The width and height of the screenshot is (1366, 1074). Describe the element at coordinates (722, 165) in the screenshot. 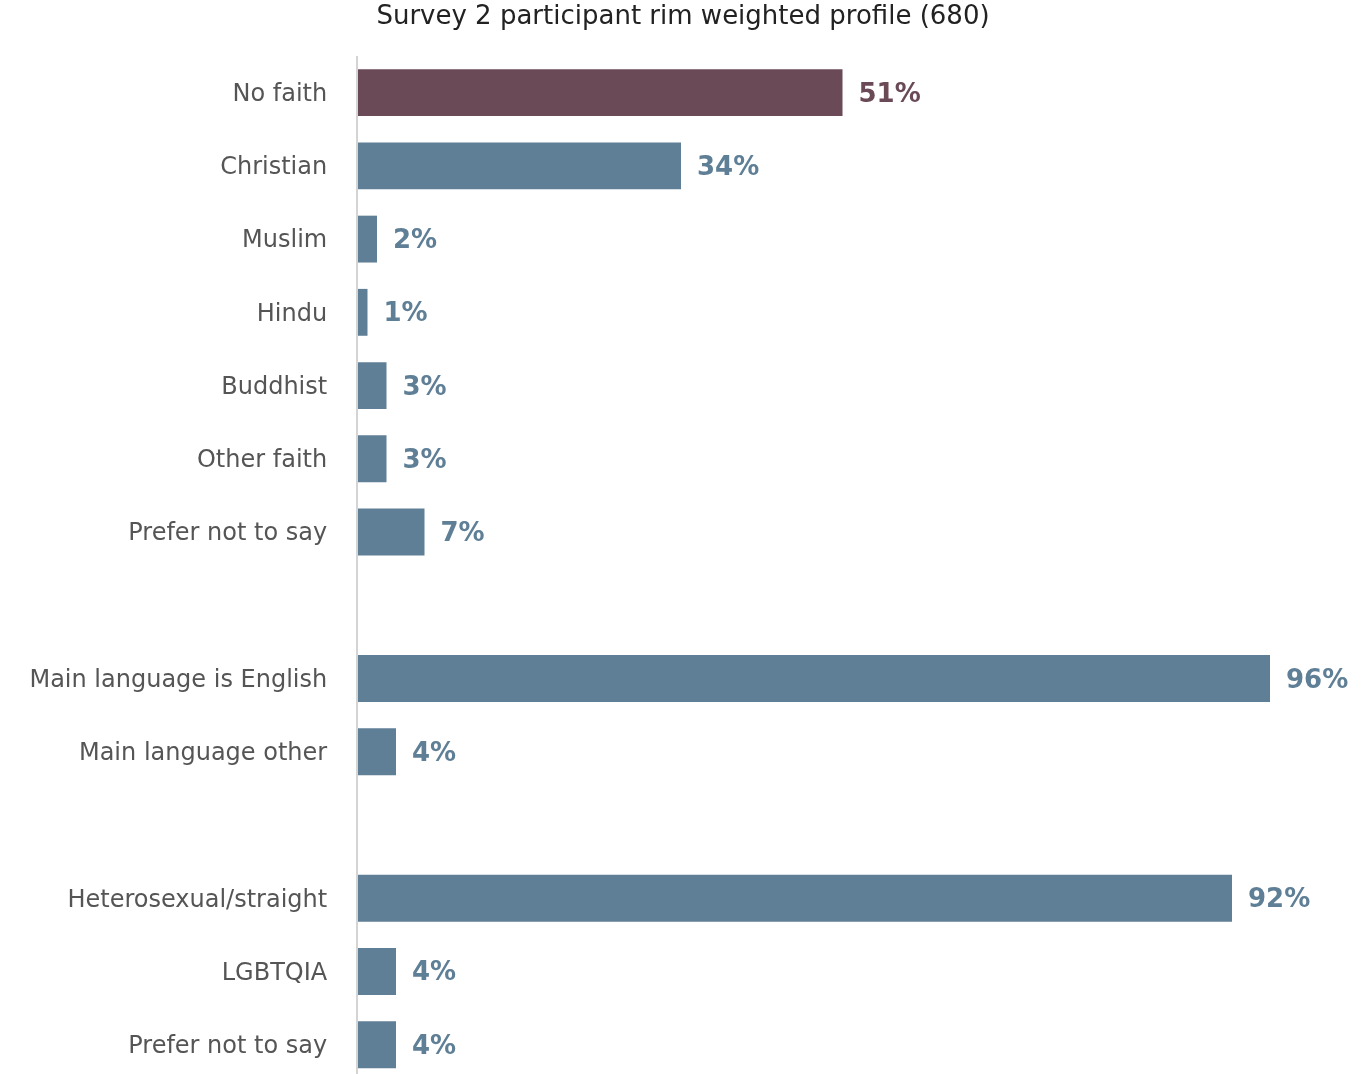

I see `data-label: 34%` at that location.